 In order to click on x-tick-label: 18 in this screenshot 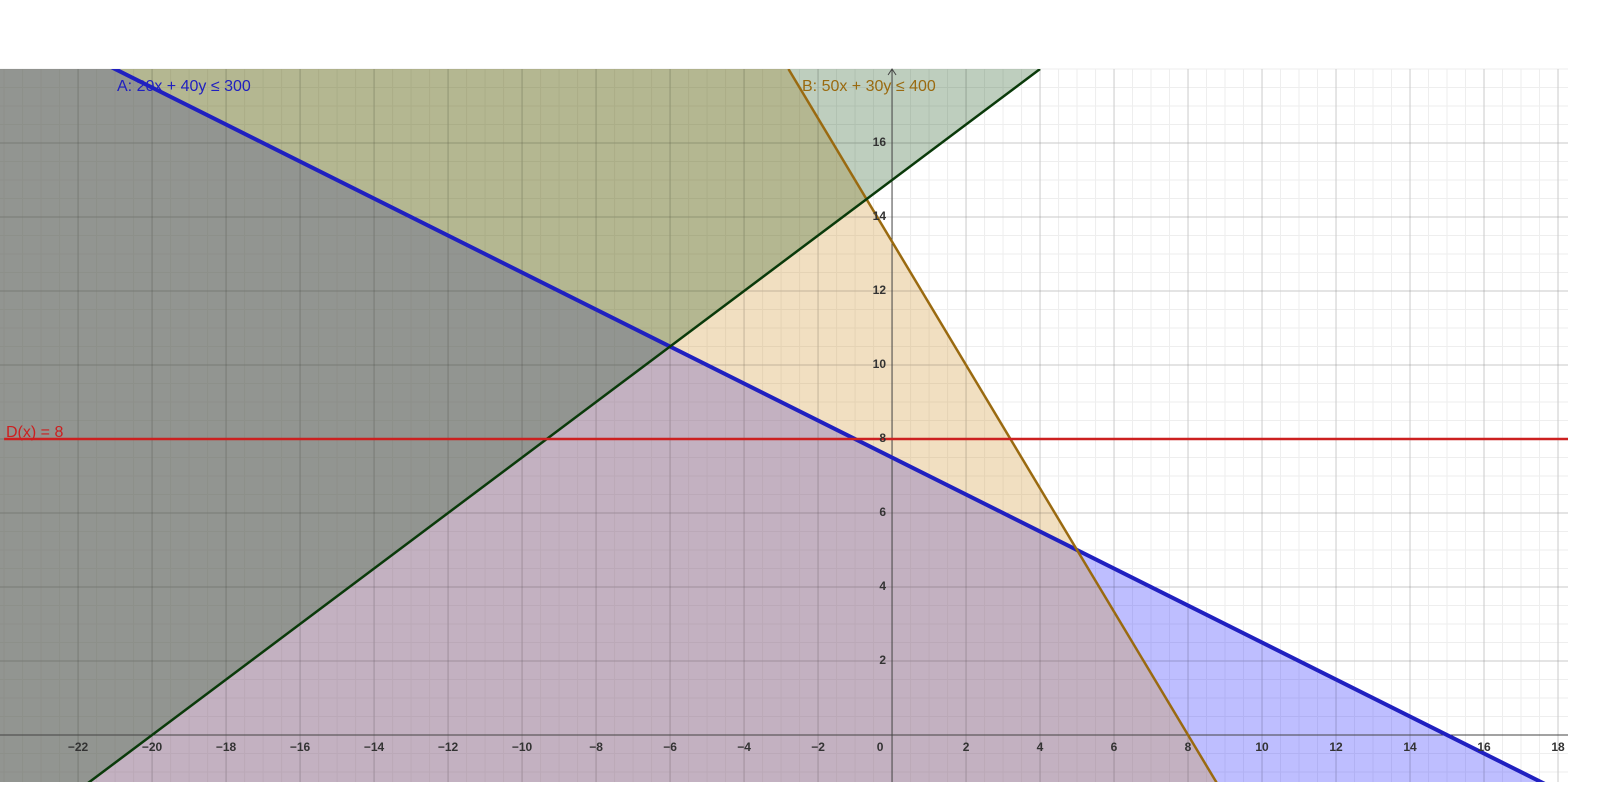, I will do `click(1558, 747)`.